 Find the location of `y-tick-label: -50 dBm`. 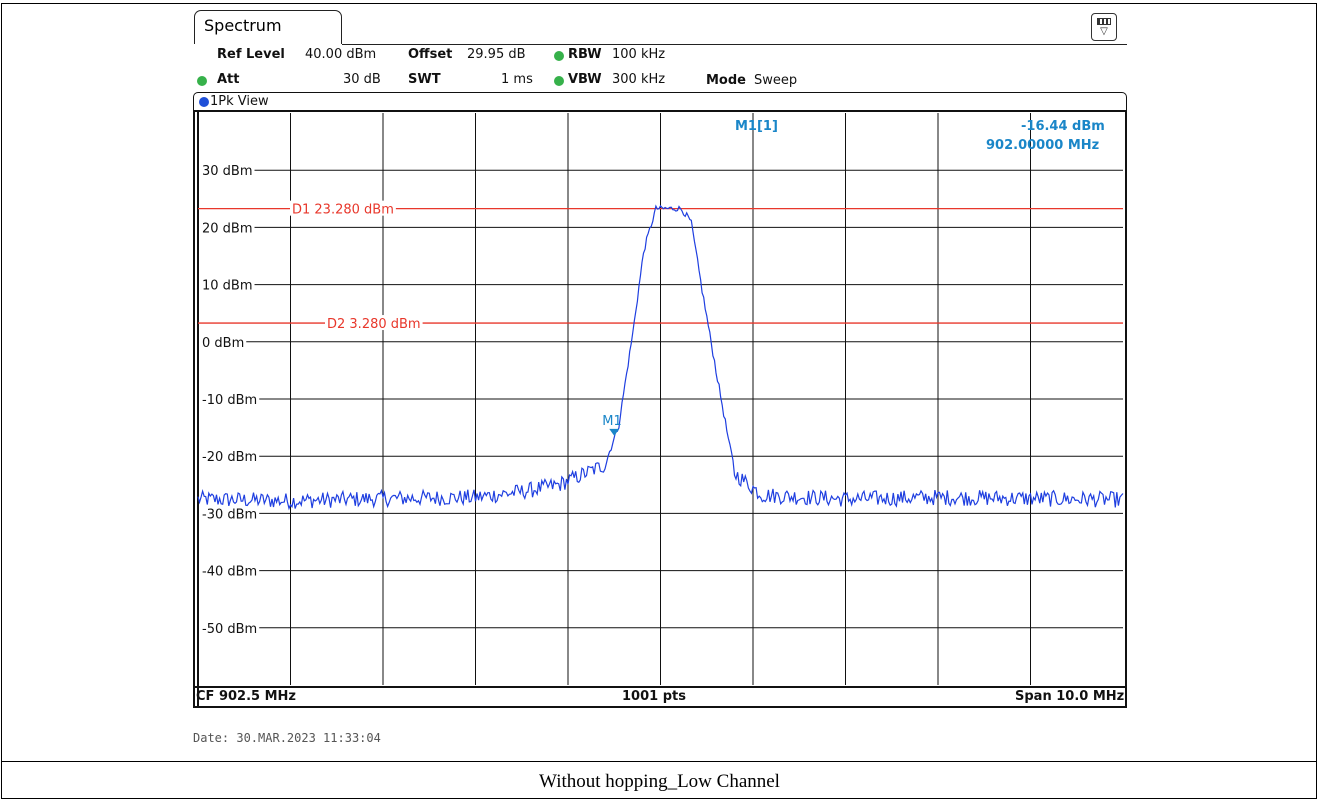

y-tick-label: -50 dBm is located at coordinates (229, 629).